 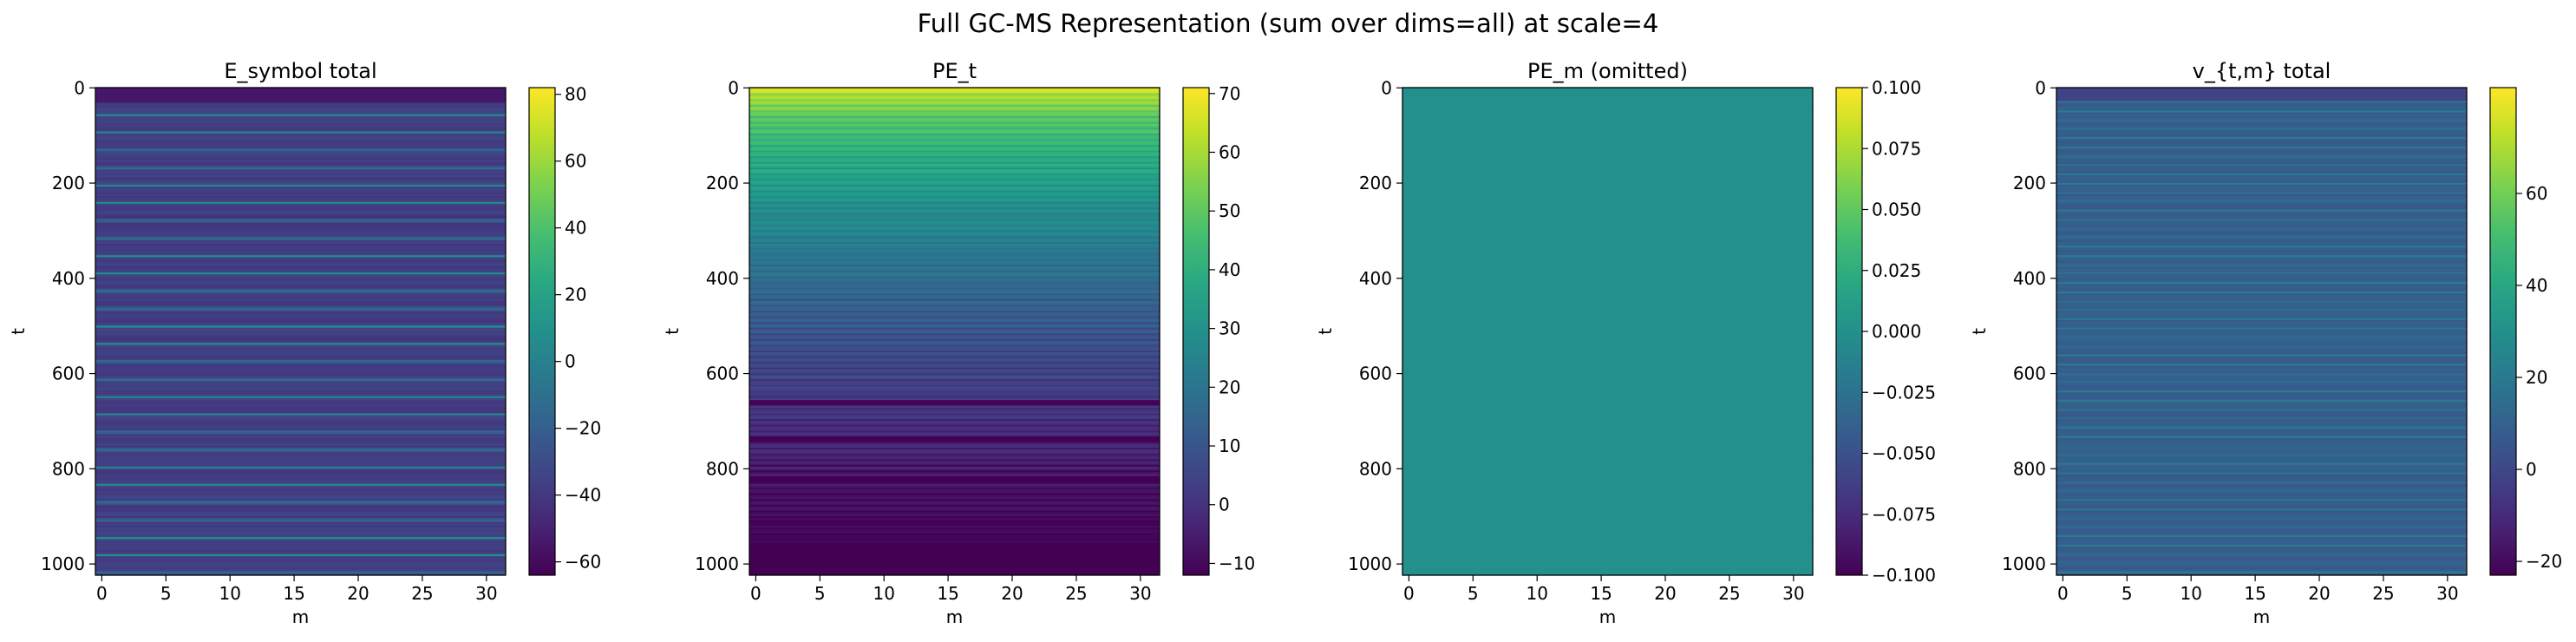 What do you see at coordinates (955, 331) in the screenshot?
I see `axes-frame` at bounding box center [955, 331].